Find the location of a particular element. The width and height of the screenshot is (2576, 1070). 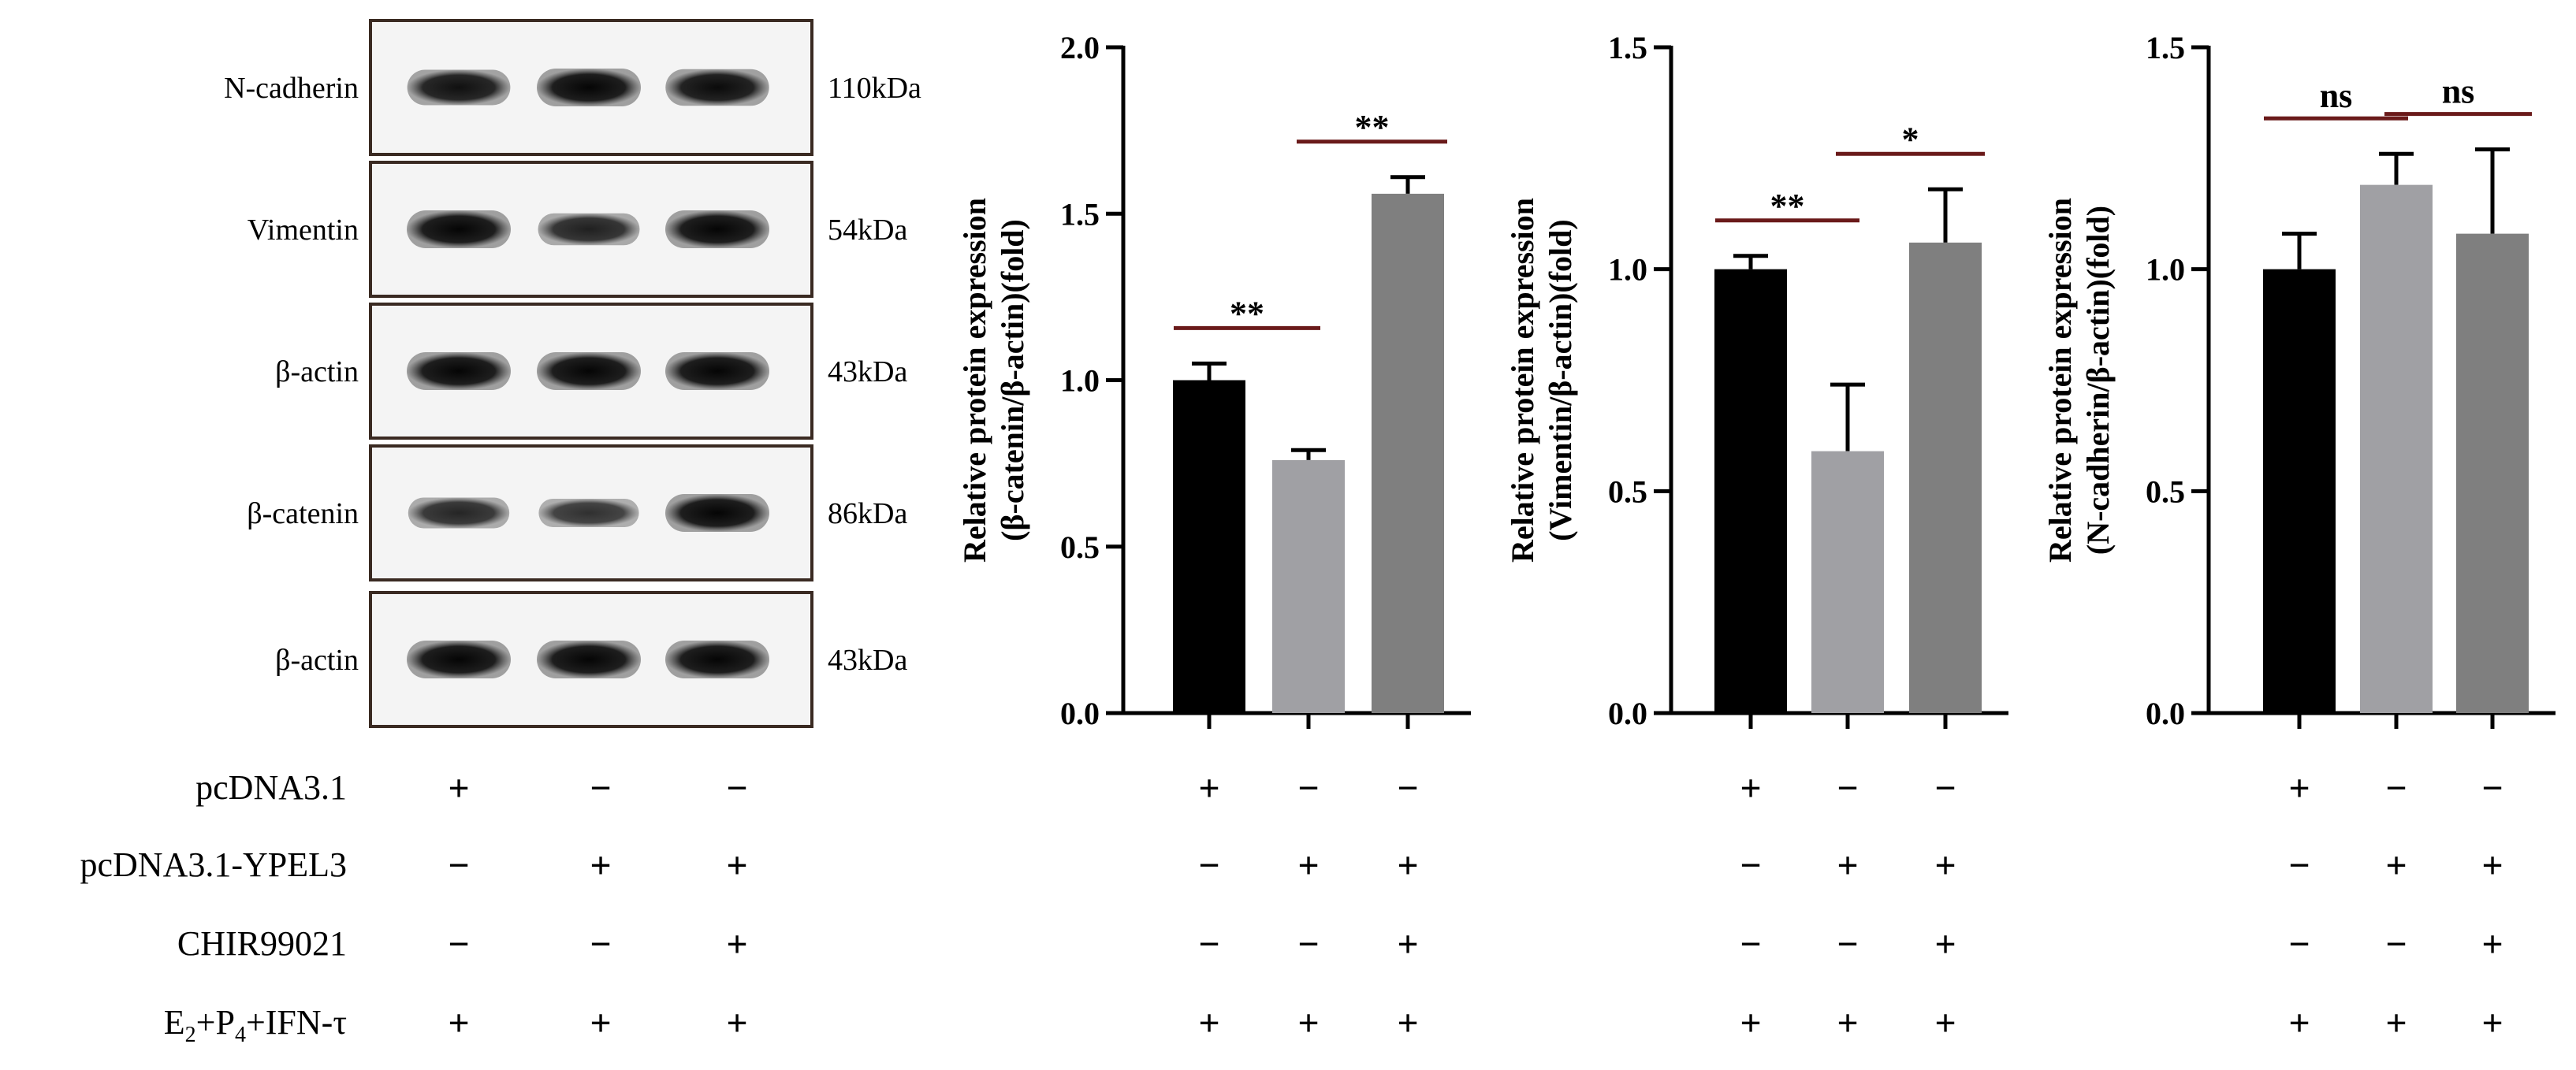

y-tick-label: 0.0 is located at coordinates (2165, 713).